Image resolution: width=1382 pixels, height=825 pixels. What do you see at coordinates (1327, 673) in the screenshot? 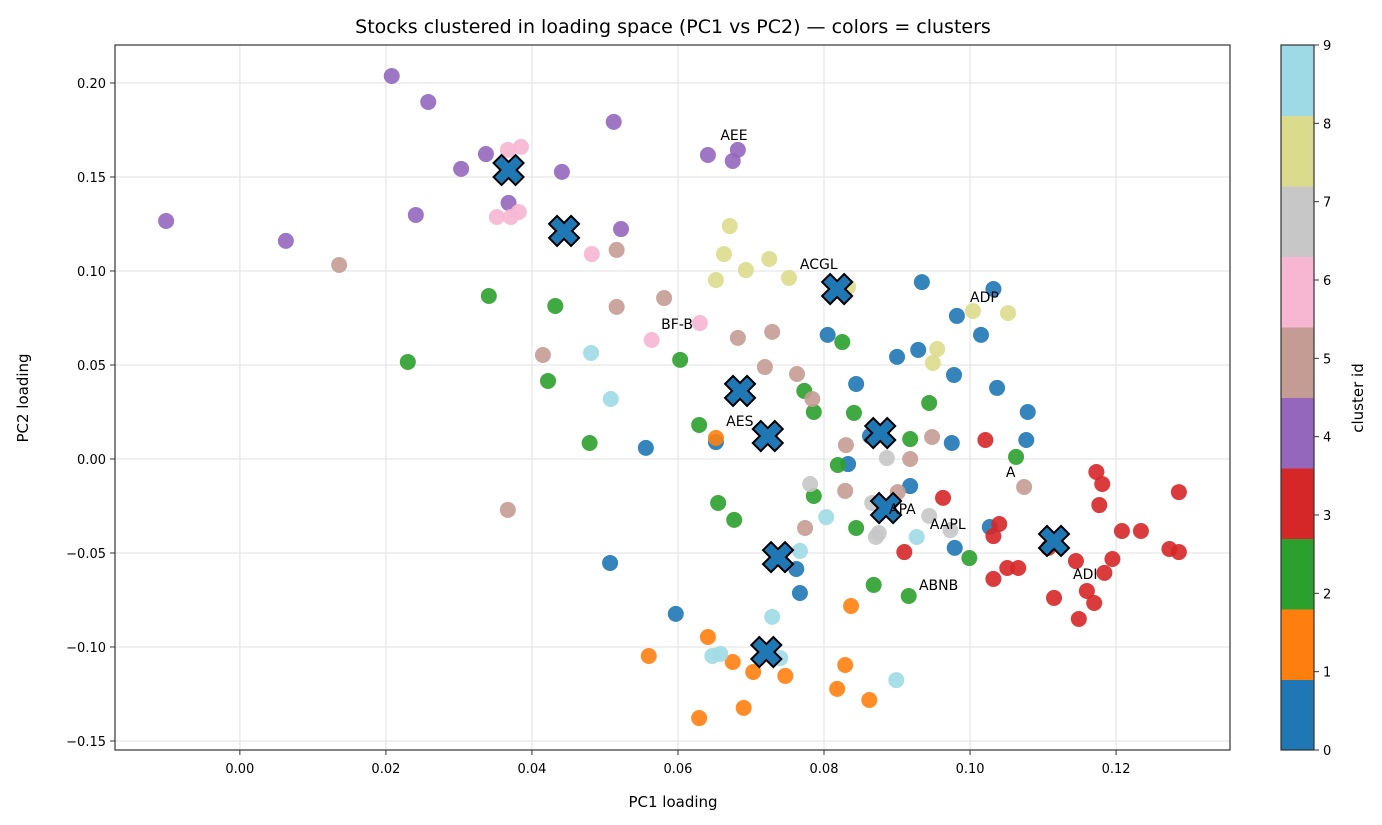
I see `colorbar-tick-label: 1` at bounding box center [1327, 673].